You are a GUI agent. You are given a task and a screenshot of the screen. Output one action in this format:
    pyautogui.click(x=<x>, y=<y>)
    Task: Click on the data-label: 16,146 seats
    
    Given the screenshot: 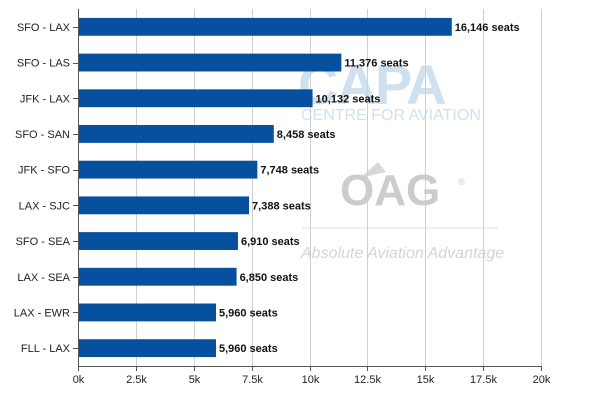 What is the action you would take?
    pyautogui.click(x=487, y=28)
    